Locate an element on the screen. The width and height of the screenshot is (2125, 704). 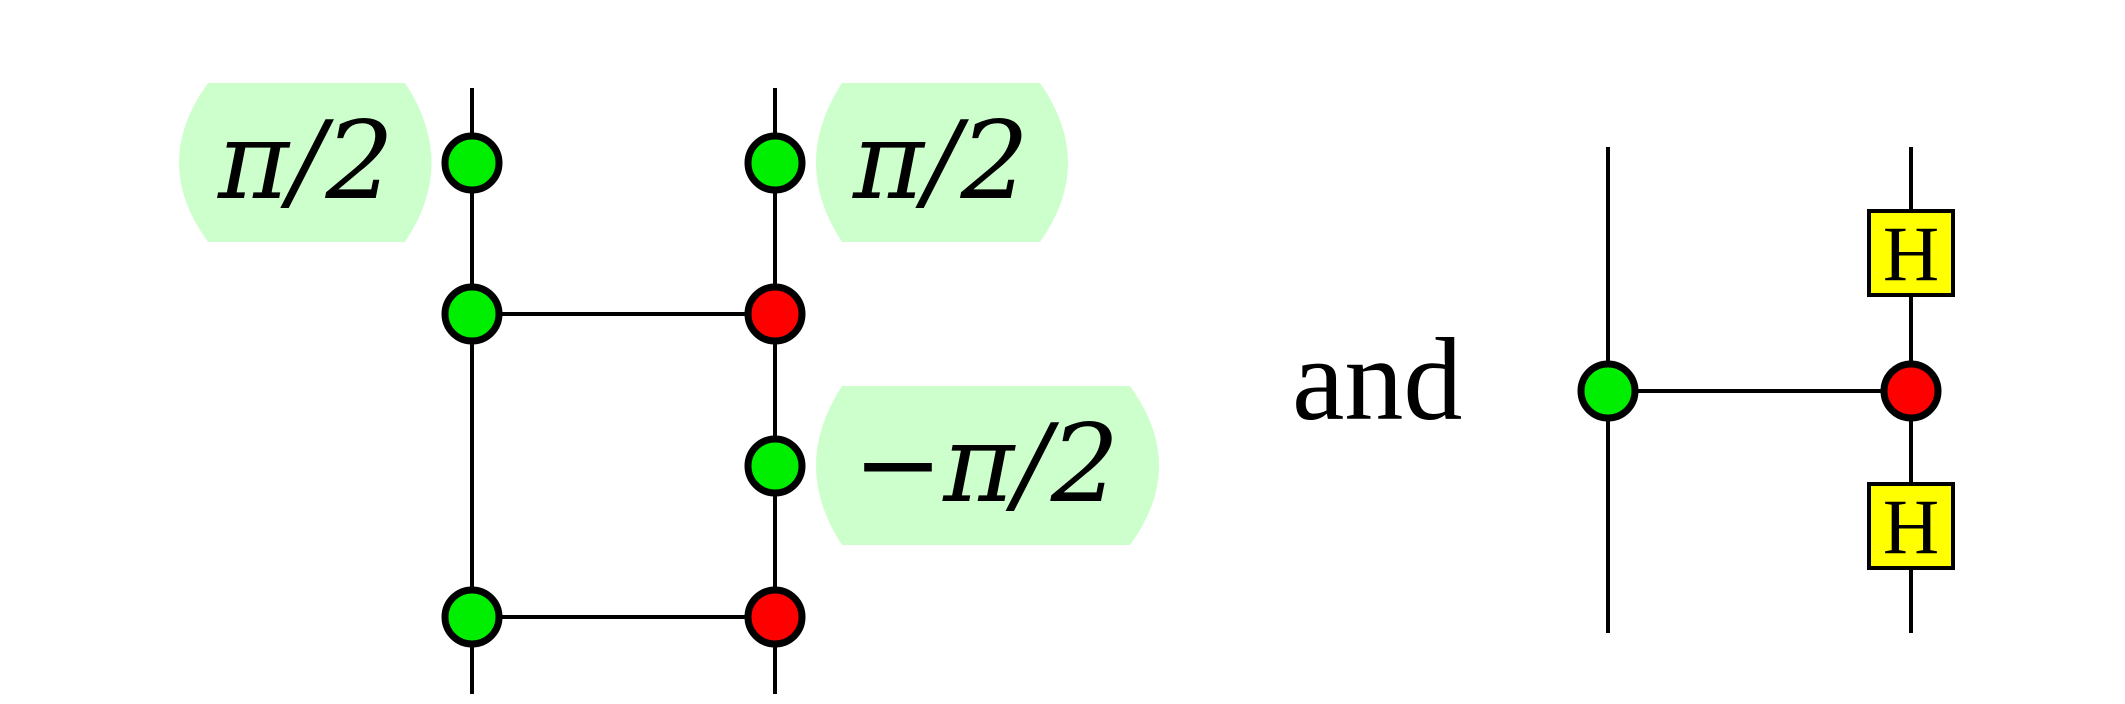
hadamard-label-top: H is located at coordinates (1911, 253).